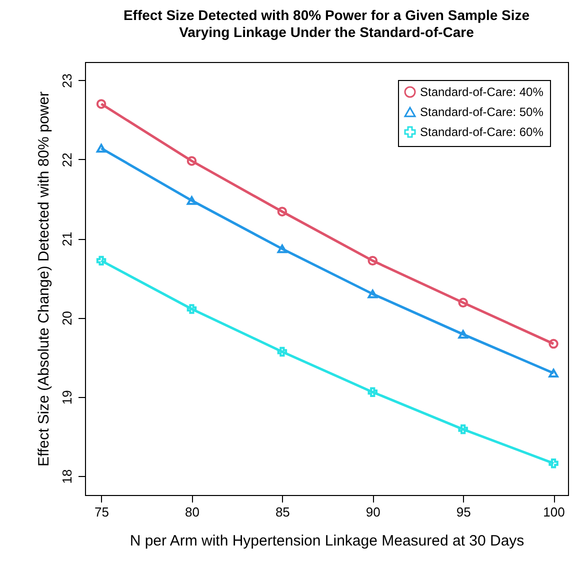 The width and height of the screenshot is (588, 568). What do you see at coordinates (67, 239) in the screenshot?
I see `y-tick-label: 21` at bounding box center [67, 239].